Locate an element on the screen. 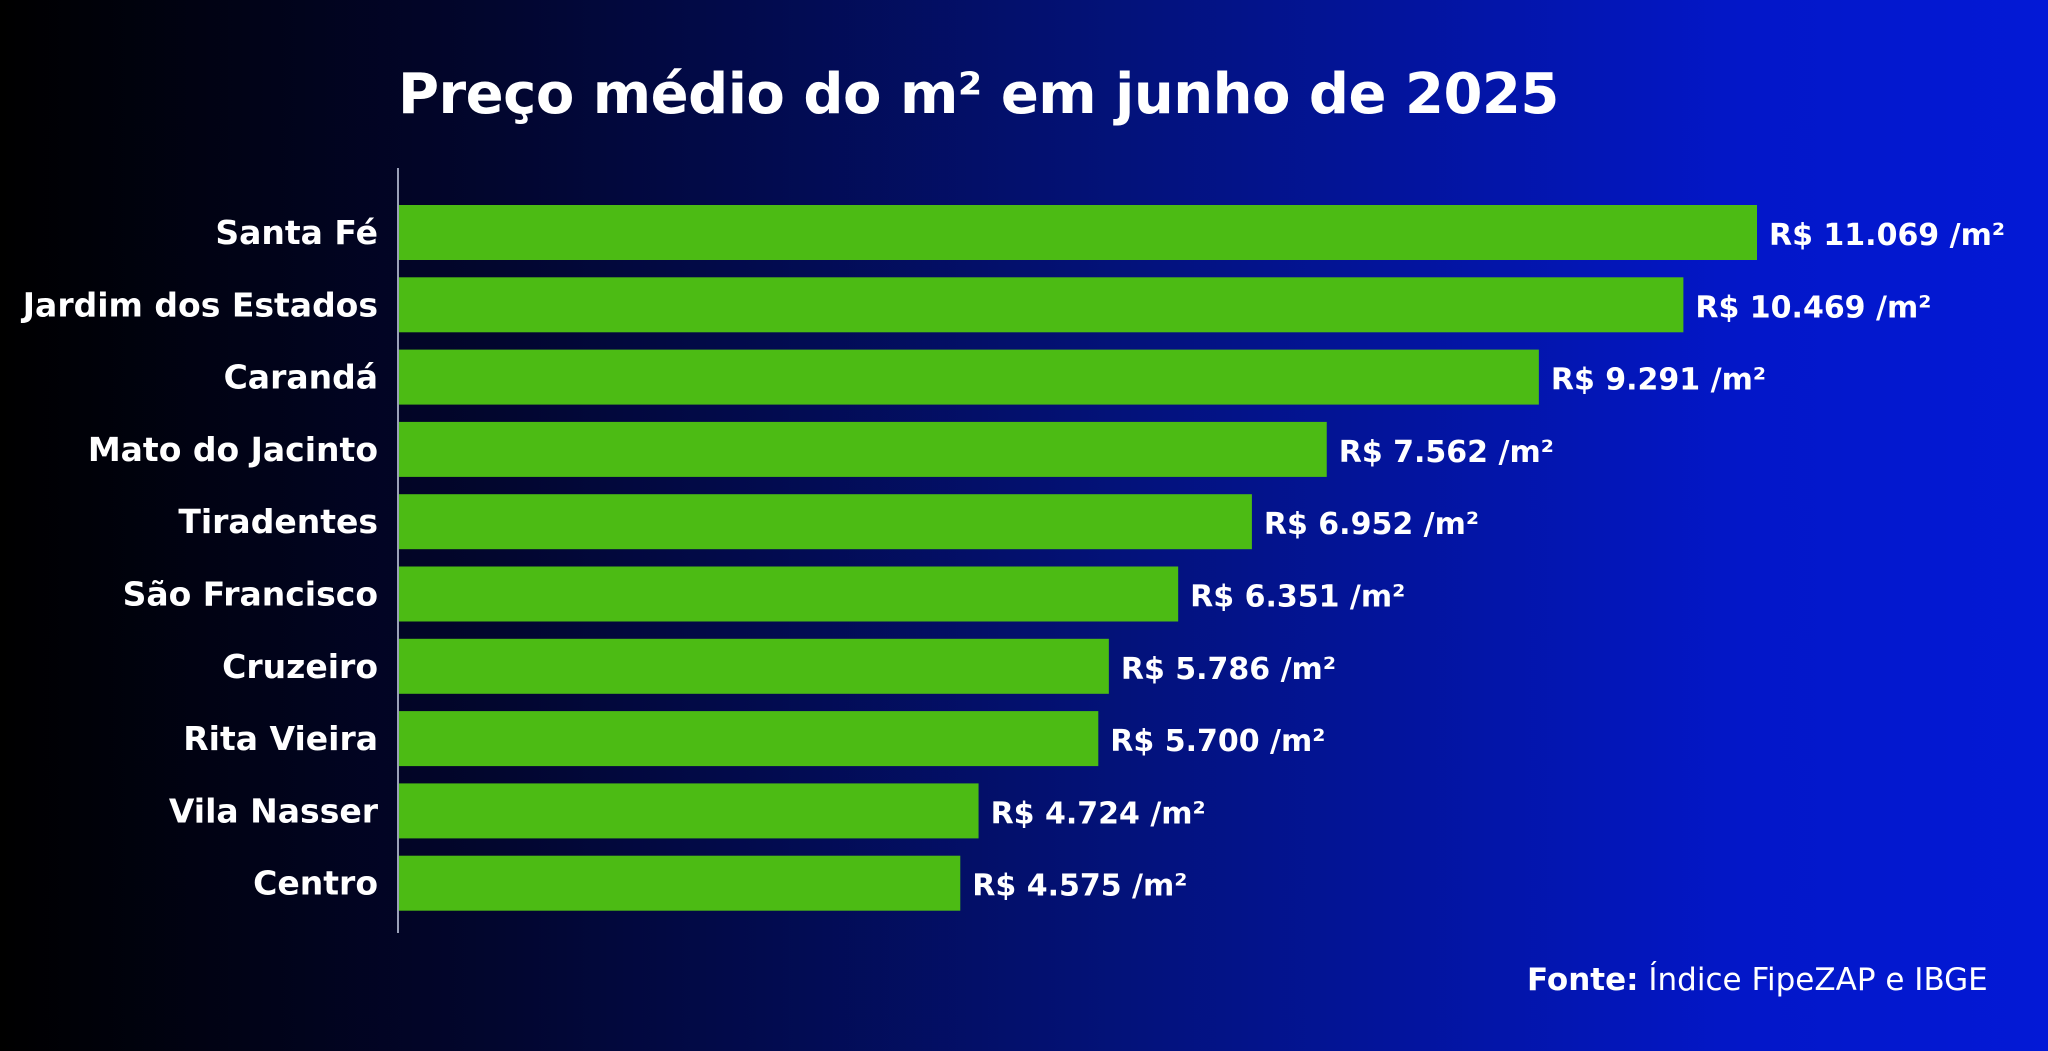  category-label-5: São Francisco is located at coordinates (250, 594).